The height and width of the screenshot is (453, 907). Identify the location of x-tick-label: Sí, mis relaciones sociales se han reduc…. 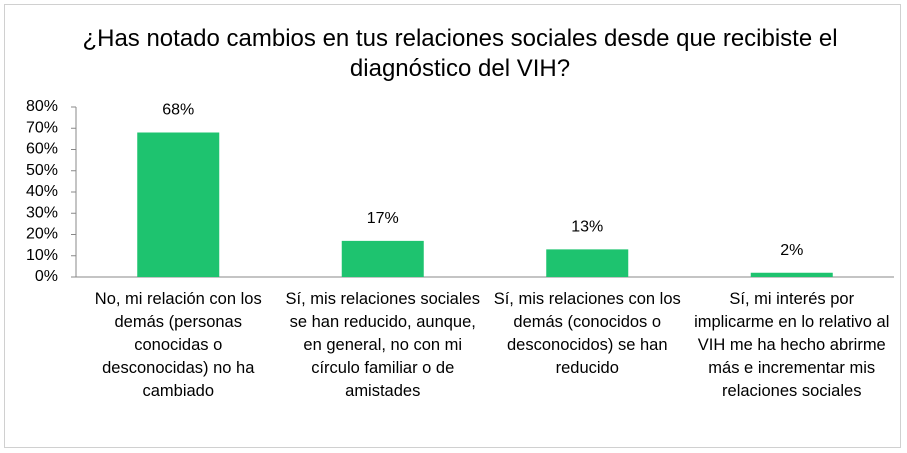
(382, 345).